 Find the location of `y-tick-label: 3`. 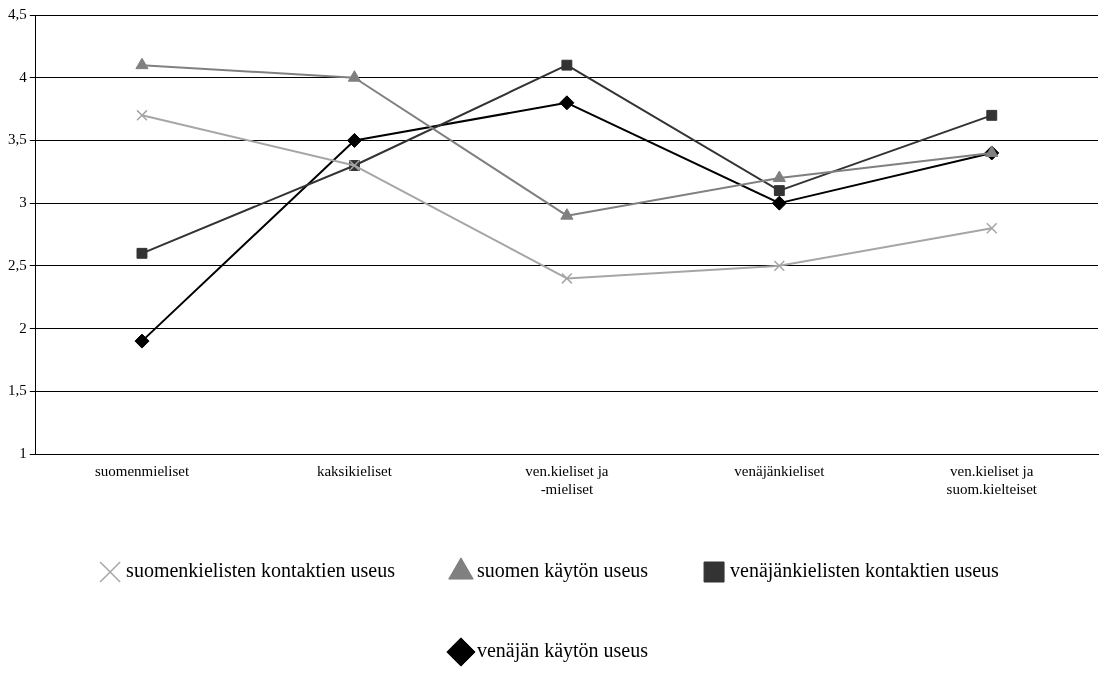

y-tick-label: 3 is located at coordinates (23, 202).